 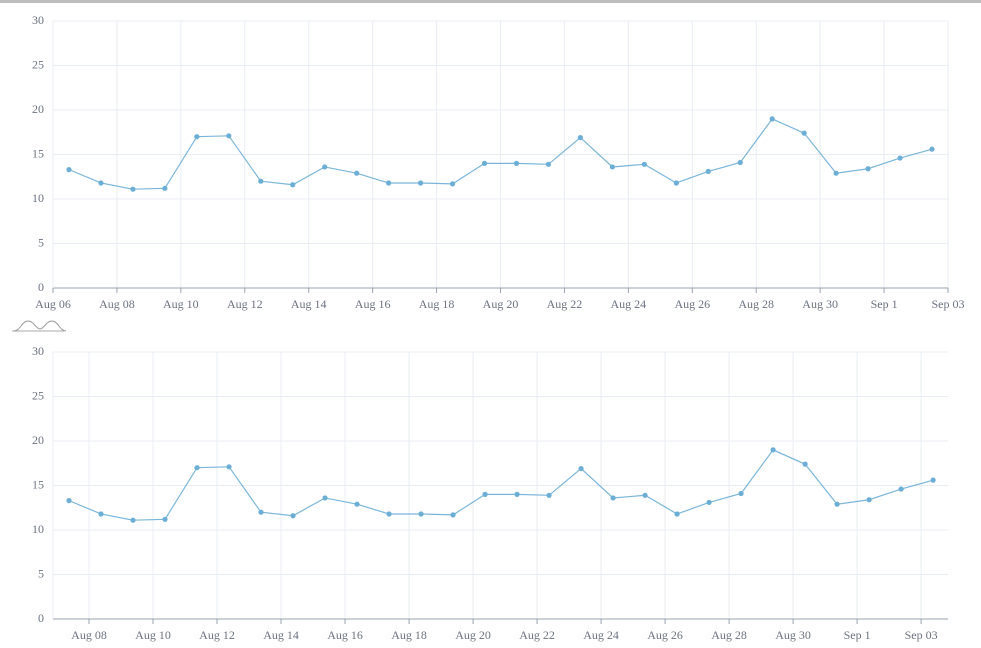 I want to click on x-tick-label: Aug 30, so click(x=793, y=635).